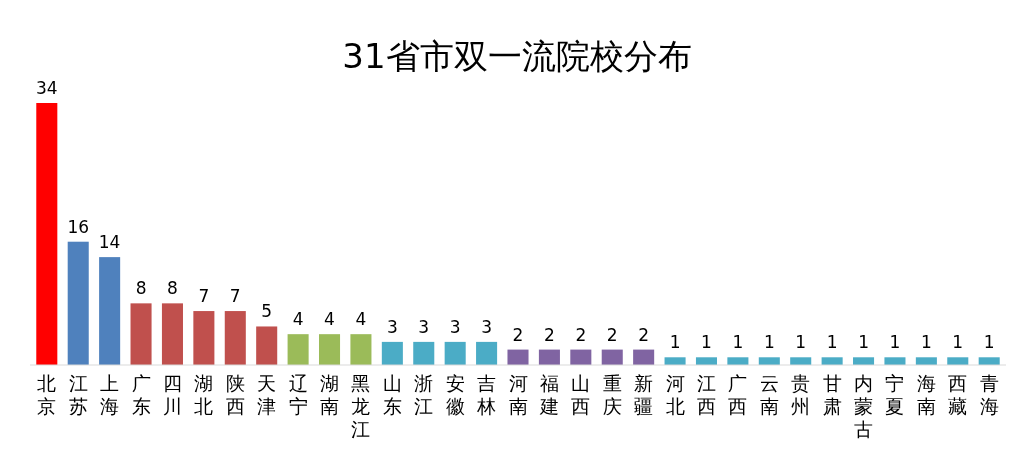 The height and width of the screenshot is (451, 1034). I want to click on x-tick-label: 四川, so click(172, 394).